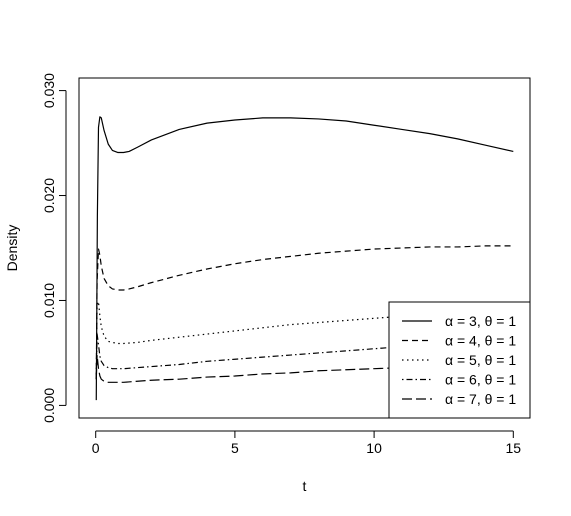 Image resolution: width=571 pixels, height=516 pixels. Describe the element at coordinates (49, 300) in the screenshot. I see `y-tick-label: 0.010` at that location.